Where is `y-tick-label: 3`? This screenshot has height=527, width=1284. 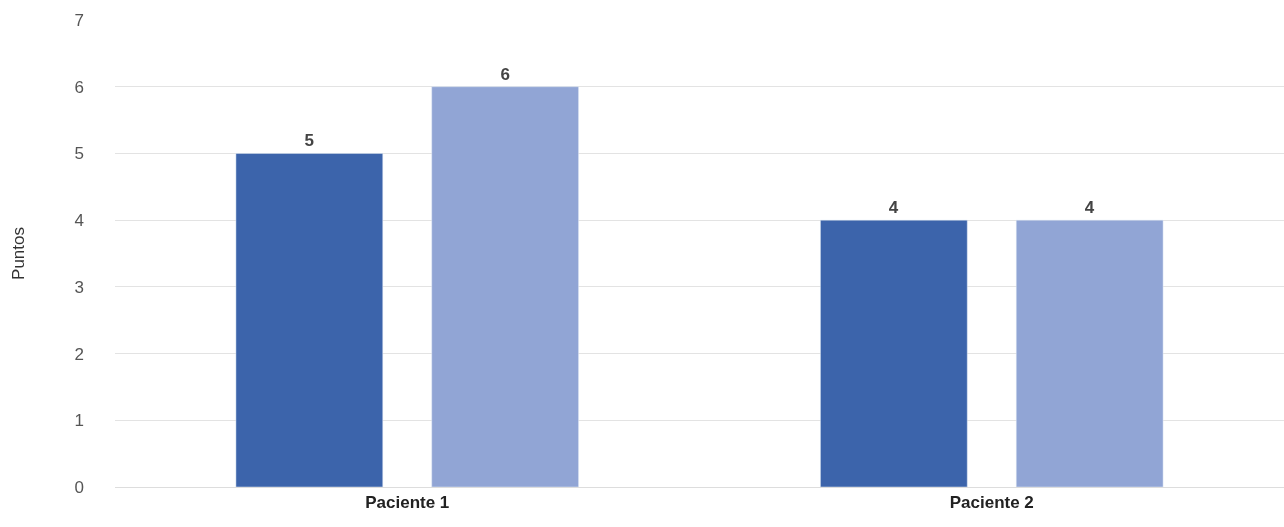 y-tick-label: 3 is located at coordinates (79, 287).